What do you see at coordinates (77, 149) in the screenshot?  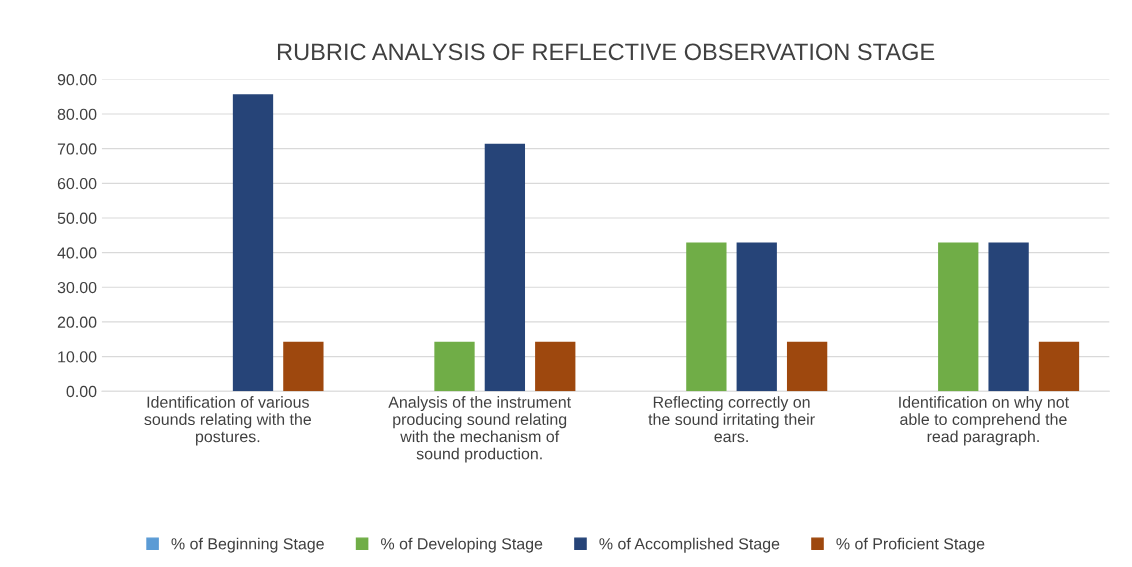 I see `y-tick-label: 70.00` at bounding box center [77, 149].